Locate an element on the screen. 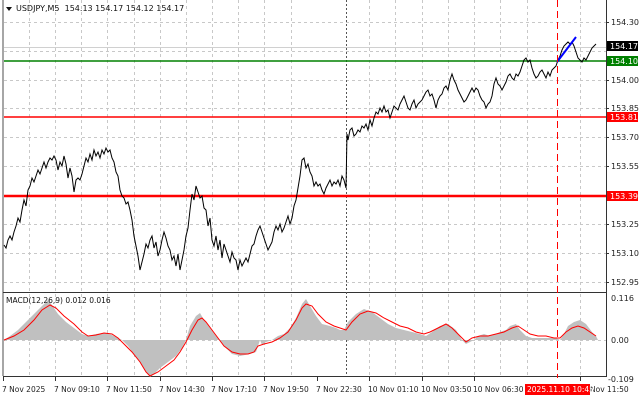 This screenshot has width=640, height=403. collapse-arrow-icon is located at coordinates (9, 8).